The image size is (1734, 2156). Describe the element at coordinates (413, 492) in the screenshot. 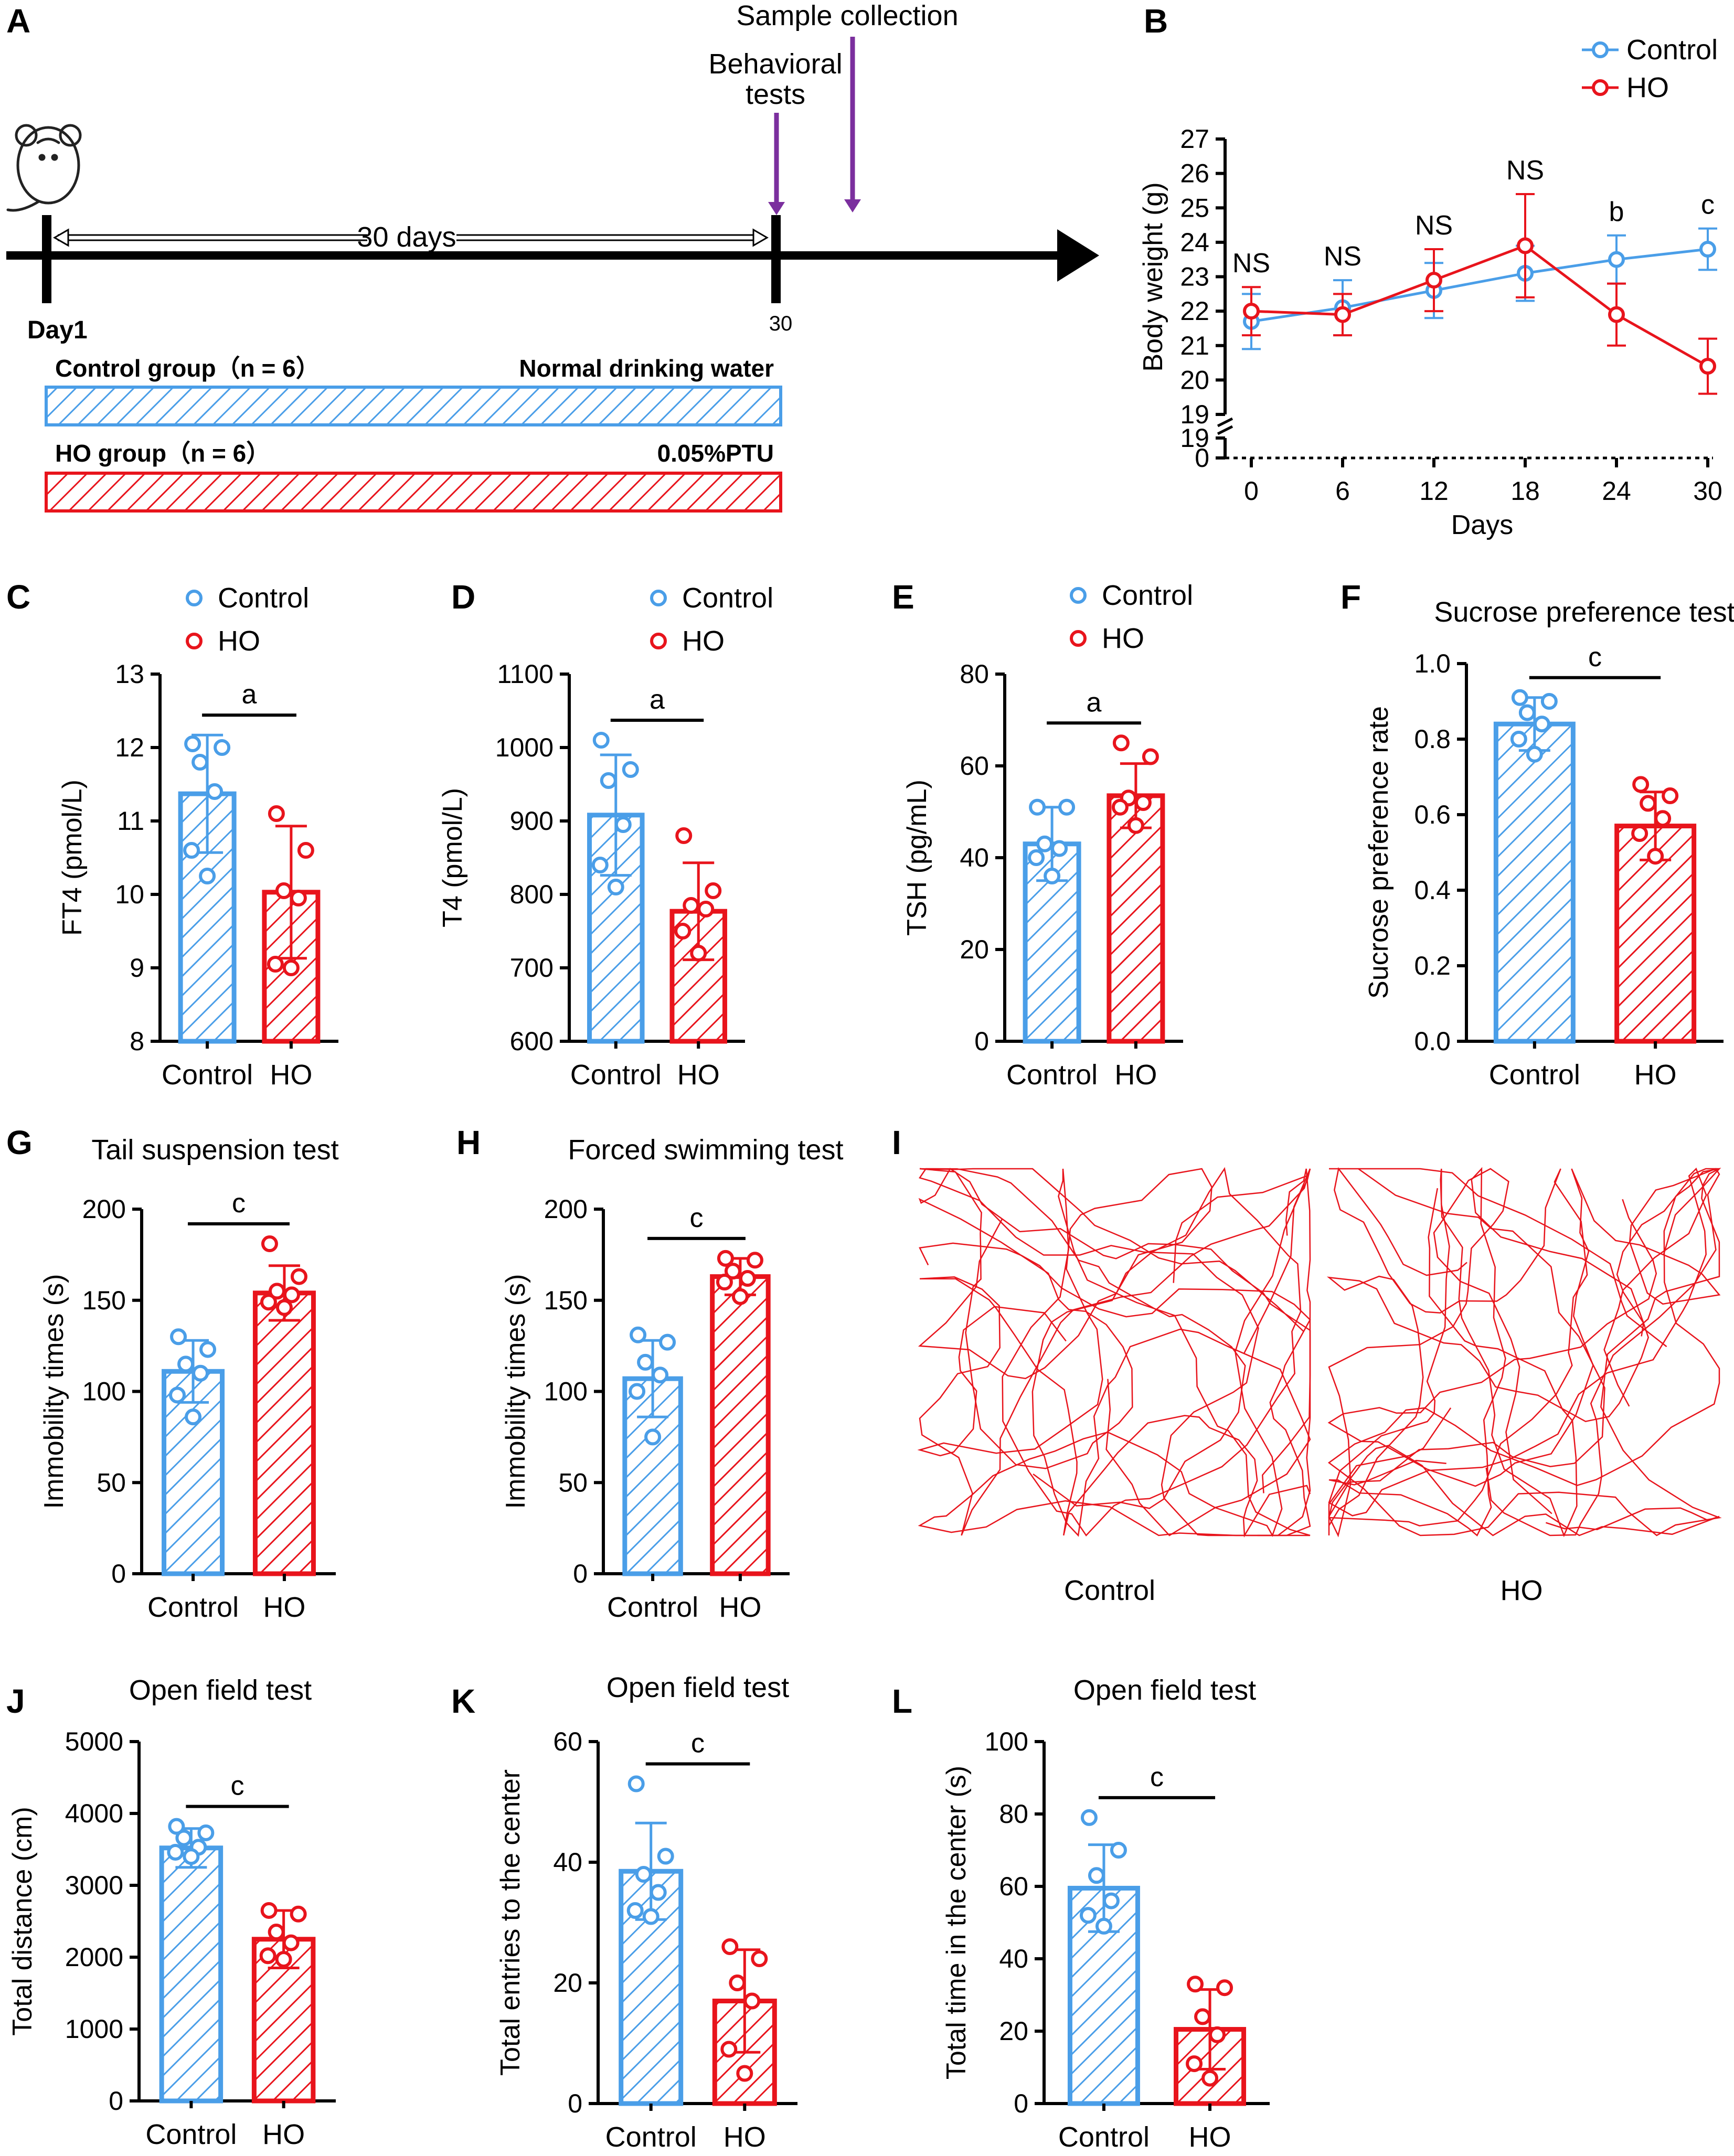

I see `ho-group-bar` at that location.